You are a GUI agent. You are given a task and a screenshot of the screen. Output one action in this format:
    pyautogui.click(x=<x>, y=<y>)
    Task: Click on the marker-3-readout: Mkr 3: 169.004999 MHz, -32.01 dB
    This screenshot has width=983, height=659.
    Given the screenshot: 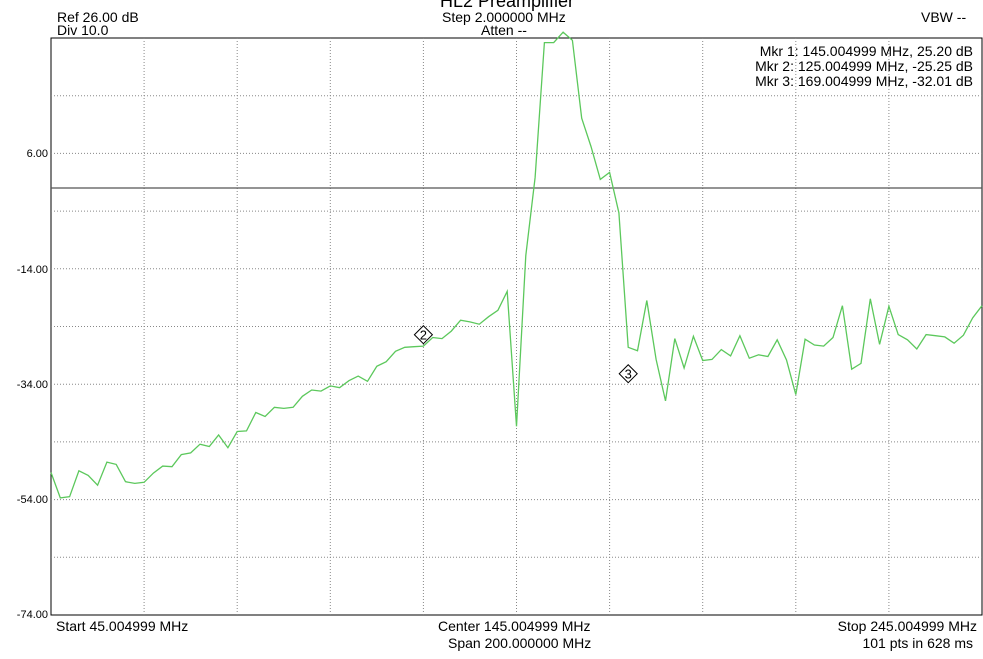 What is the action you would take?
    pyautogui.click(x=864, y=81)
    